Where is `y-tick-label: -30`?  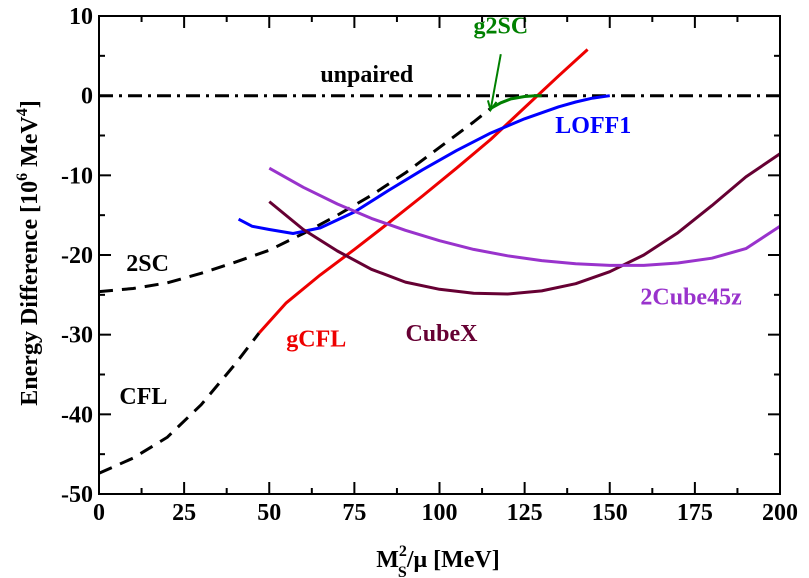 y-tick-label: -30 is located at coordinates (77, 336).